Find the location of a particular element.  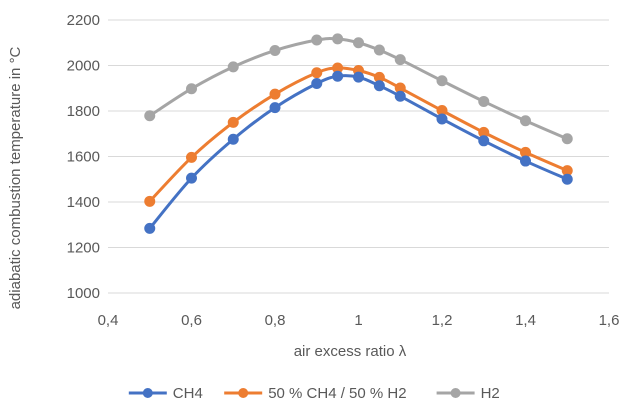

legend-label: CH4 is located at coordinates (188, 393).